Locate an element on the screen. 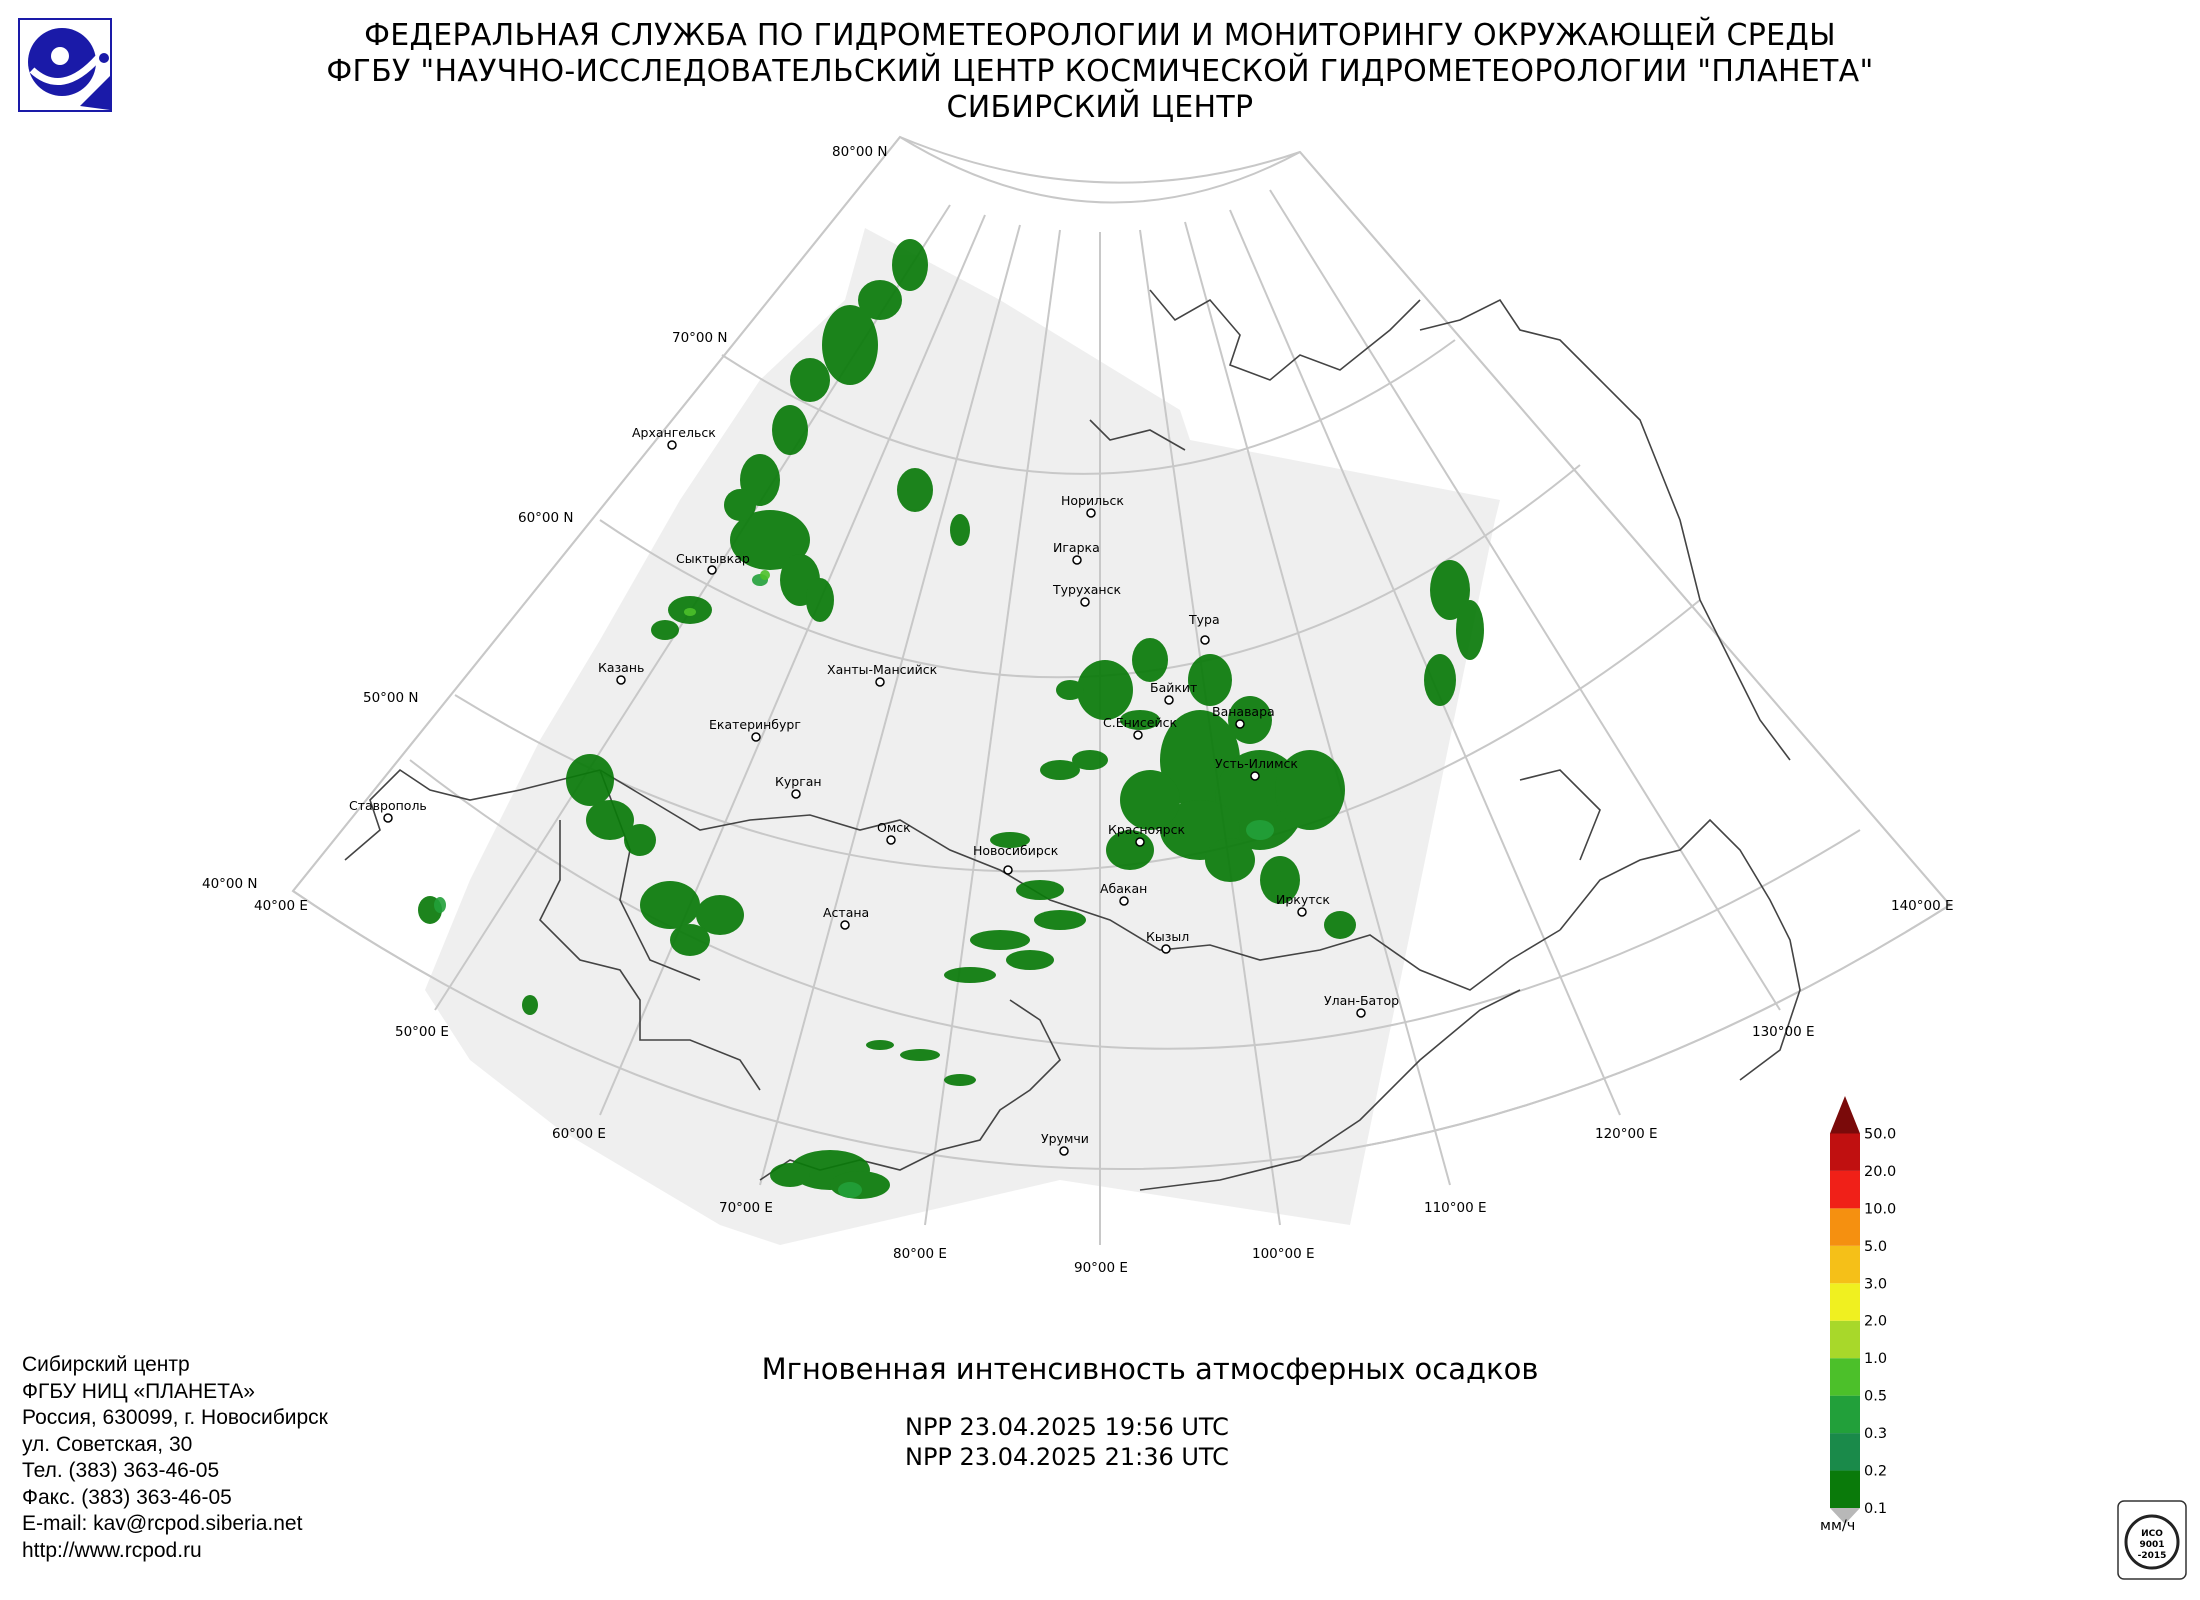 The width and height of the screenshot is (2200, 1600). contact-line: Сибирский центр is located at coordinates (106, 1364).